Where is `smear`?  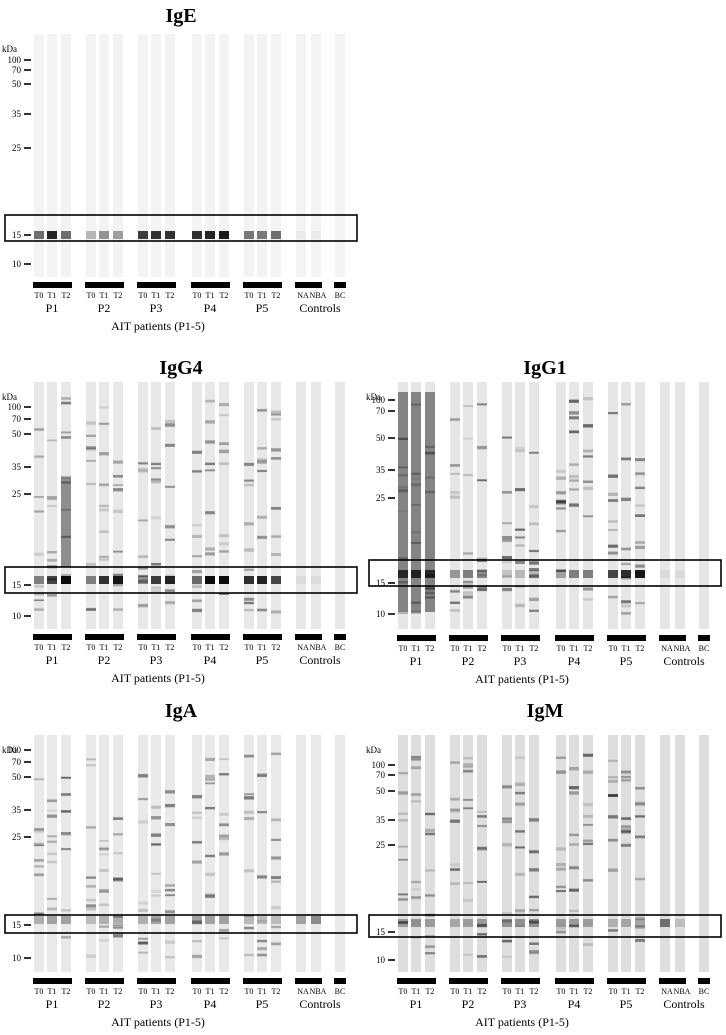
smear is located at coordinates (66, 522).